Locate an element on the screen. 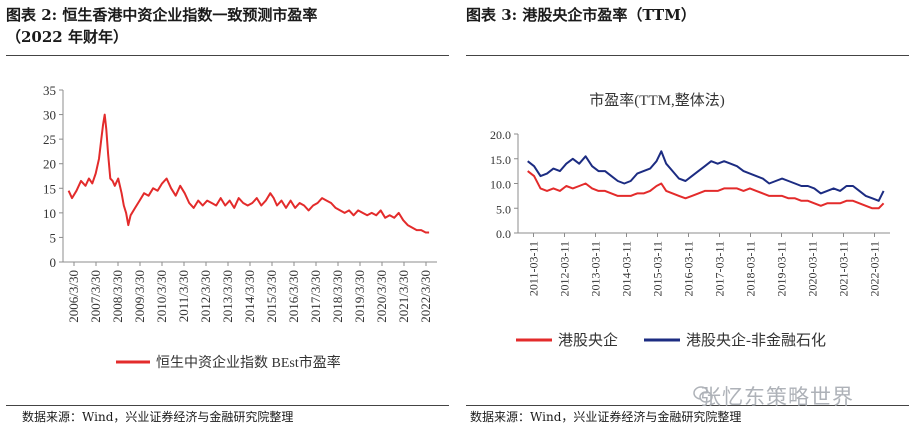  x-tick-label: 2016-03-11 is located at coordinates (689, 269).